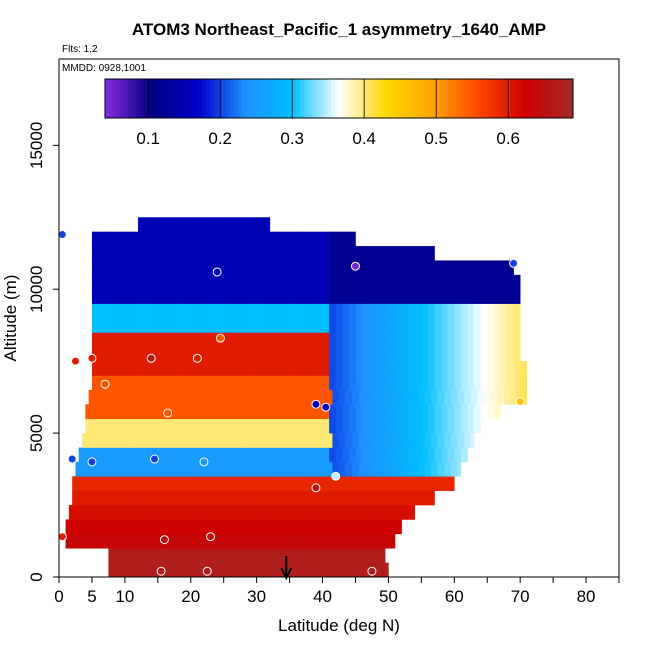 This screenshot has width=650, height=650. What do you see at coordinates (454, 596) in the screenshot?
I see `x-tick-label: 60` at bounding box center [454, 596].